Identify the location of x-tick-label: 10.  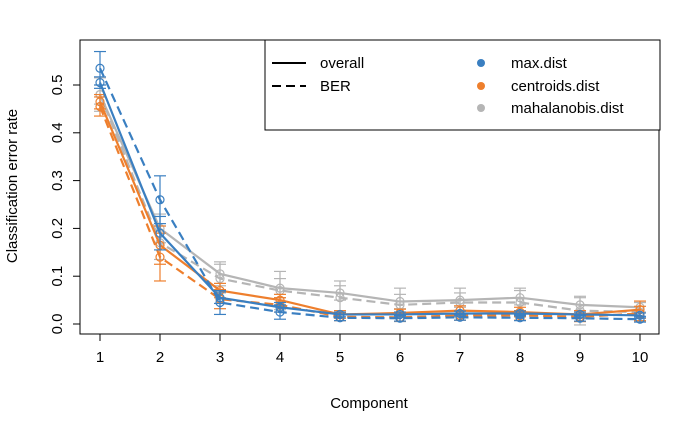
(640, 357).